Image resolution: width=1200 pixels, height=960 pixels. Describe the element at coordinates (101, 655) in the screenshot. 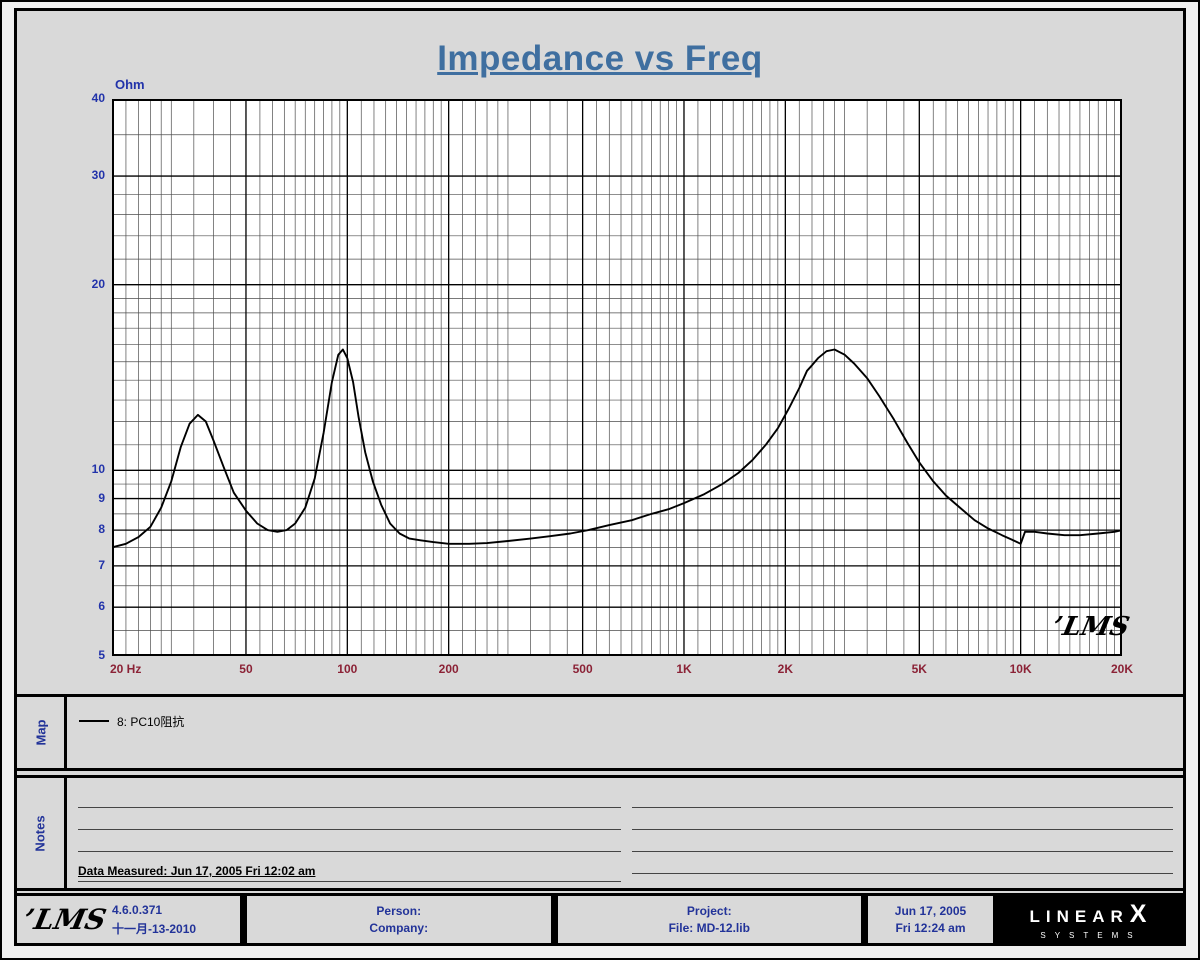

I see `y-tick-label: 5` at that location.